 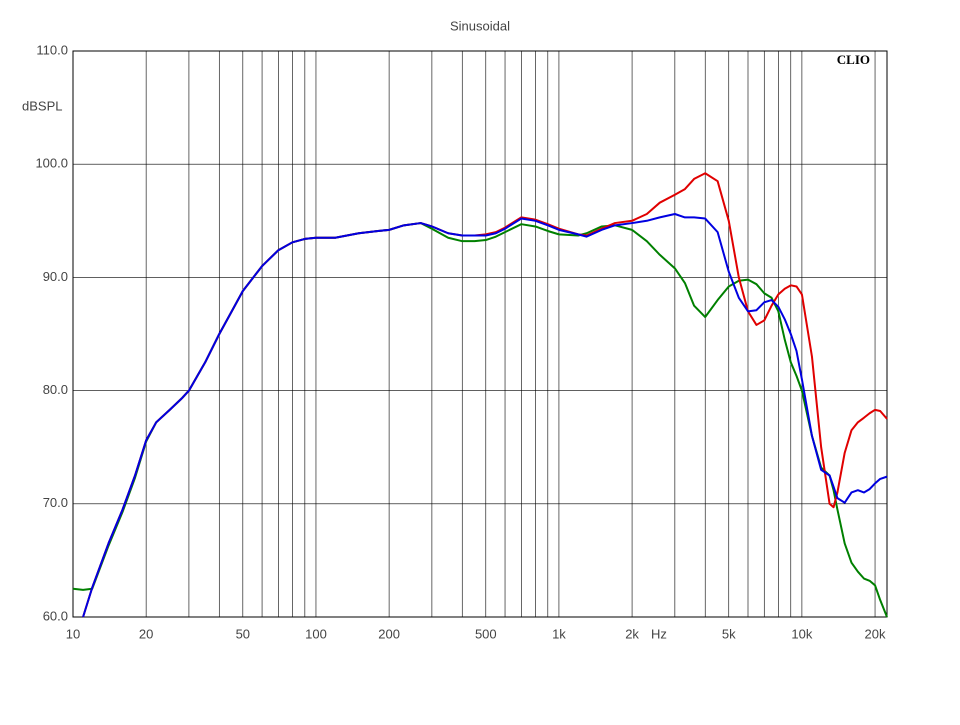 What do you see at coordinates (480, 25) in the screenshot?
I see `chart-title: Sinusoidal` at bounding box center [480, 25].